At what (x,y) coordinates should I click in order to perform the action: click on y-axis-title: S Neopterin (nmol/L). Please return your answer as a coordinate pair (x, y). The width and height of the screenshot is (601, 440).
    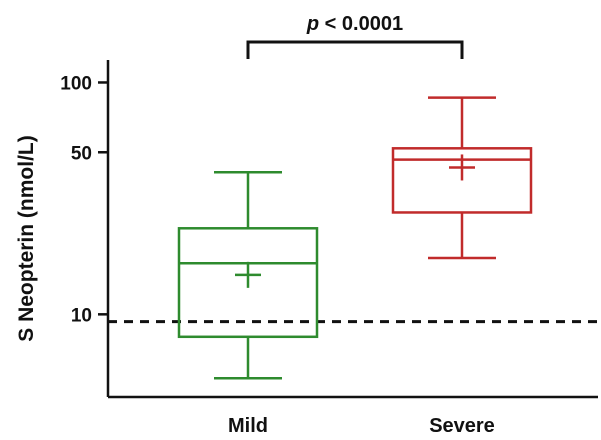
    Looking at the image, I should click on (26, 238).